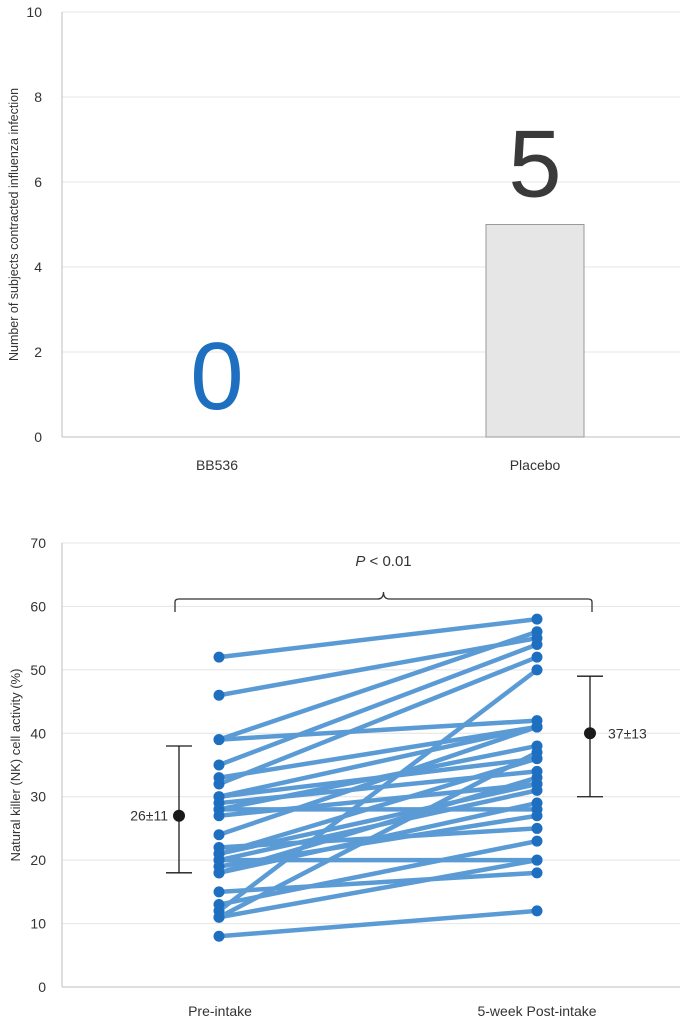  I want to click on mean-point-pre, so click(179, 815).